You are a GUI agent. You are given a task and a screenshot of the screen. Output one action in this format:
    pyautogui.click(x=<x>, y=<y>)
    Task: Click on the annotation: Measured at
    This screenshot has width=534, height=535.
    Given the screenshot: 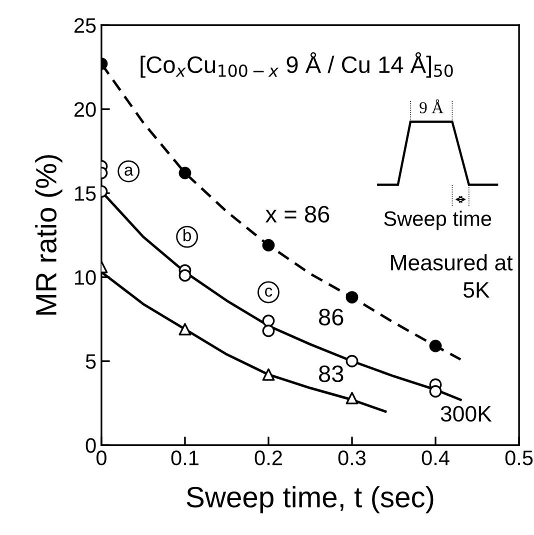 What is the action you would take?
    pyautogui.click(x=452, y=262)
    